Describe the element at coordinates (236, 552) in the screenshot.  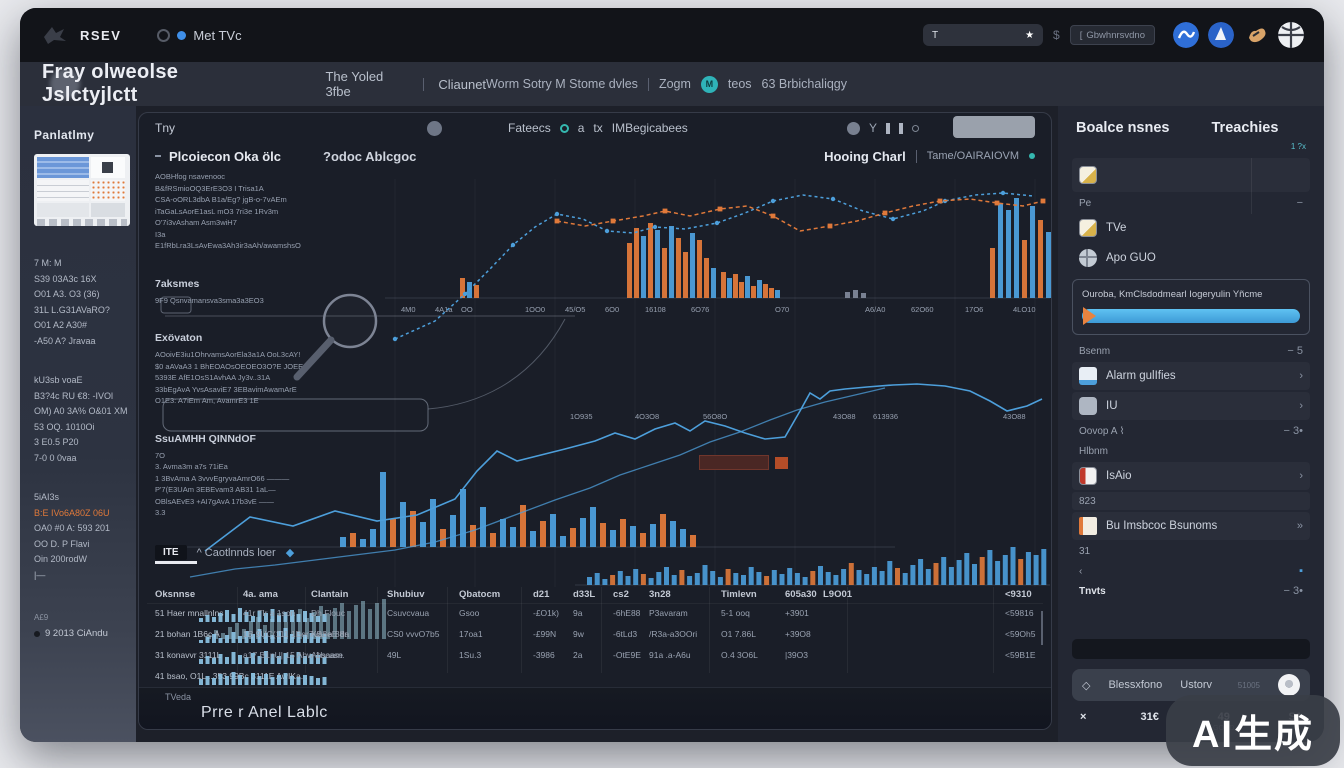
I see `strip-label: ^ Caotlnnds loer` at that location.